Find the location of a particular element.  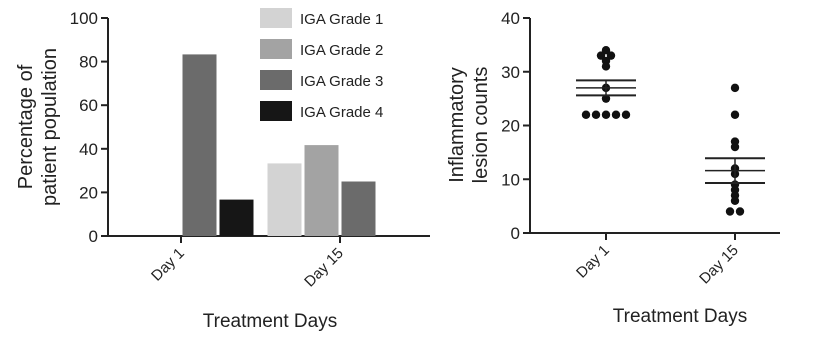

scatter-y-tick-label: 40 is located at coordinates (510, 18).